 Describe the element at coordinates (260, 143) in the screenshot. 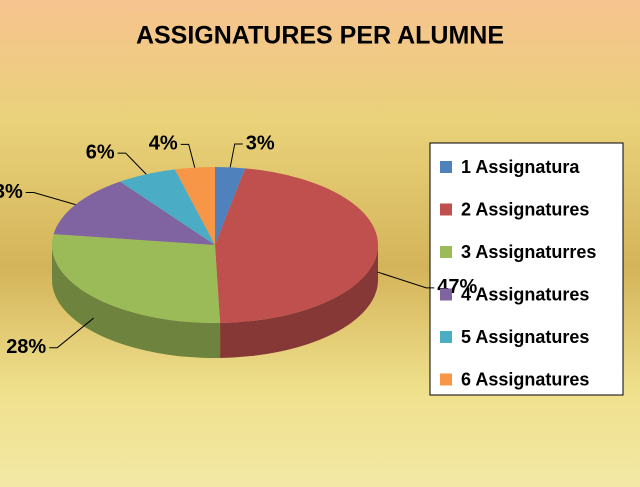

I see `data-label: 3%` at that location.